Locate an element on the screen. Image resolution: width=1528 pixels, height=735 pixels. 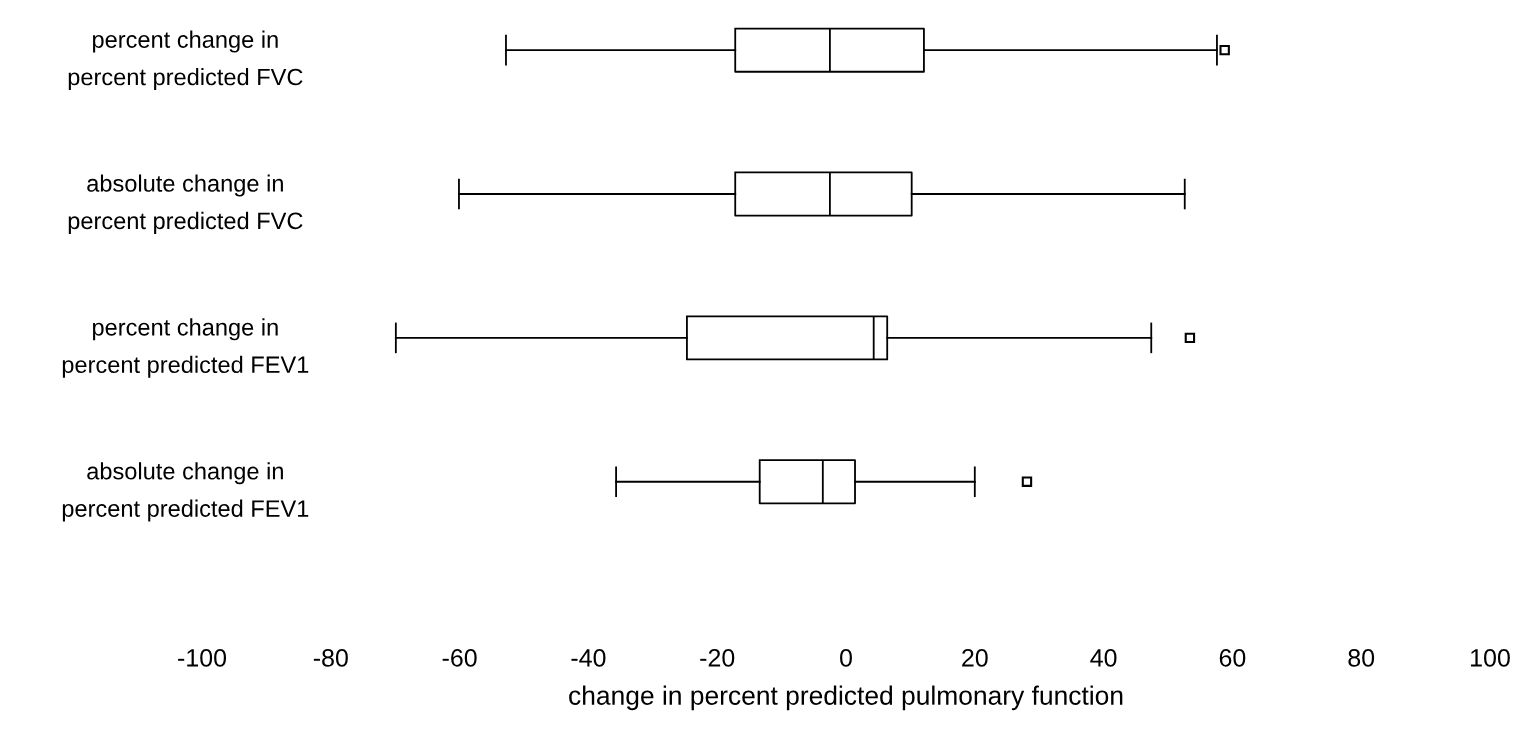
x-tick-label: 60 is located at coordinates (1232, 657).